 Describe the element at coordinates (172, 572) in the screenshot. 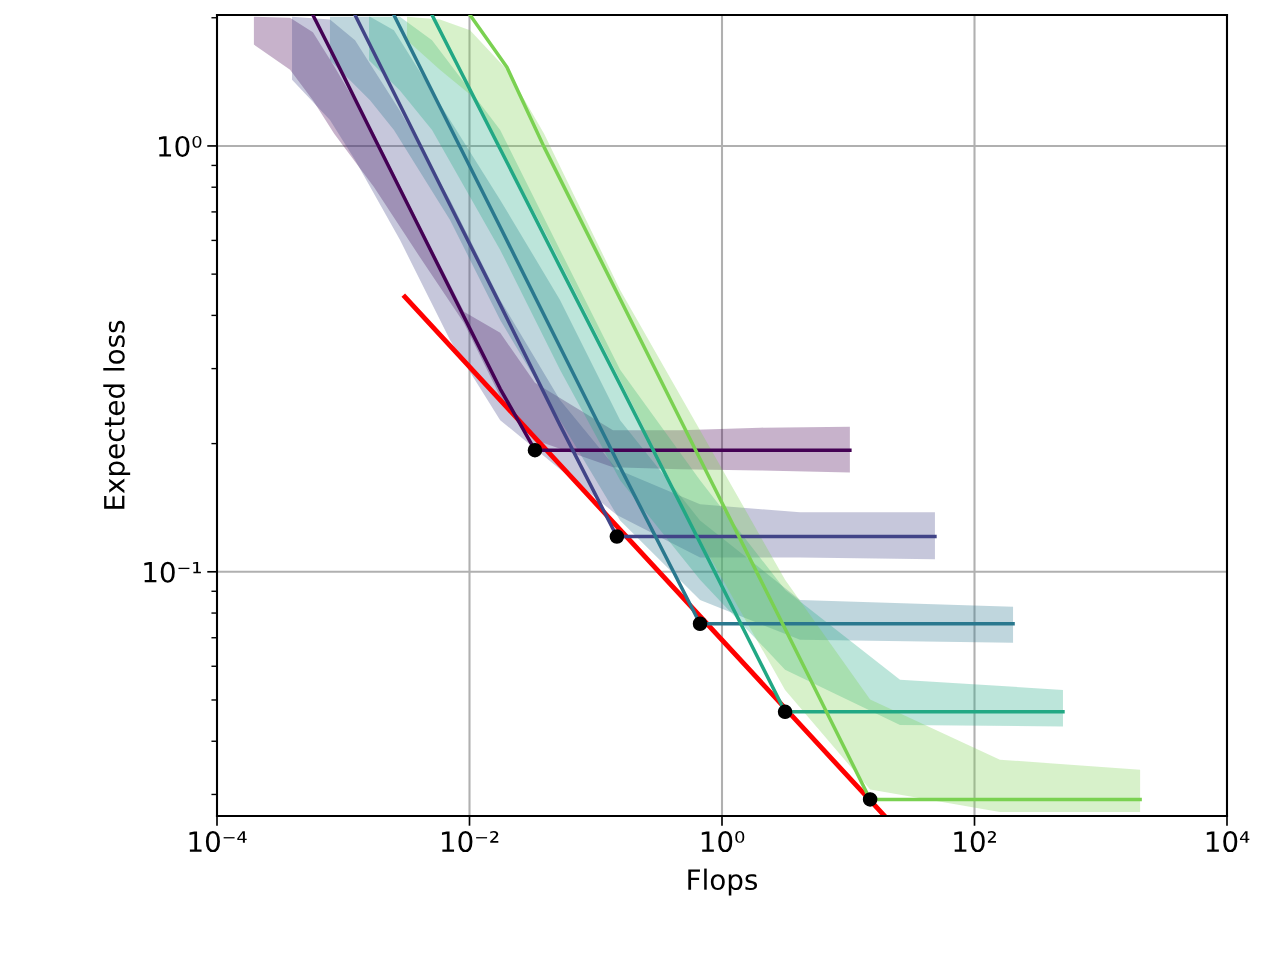

I see `y-tick-label: 10⁻¹` at that location.